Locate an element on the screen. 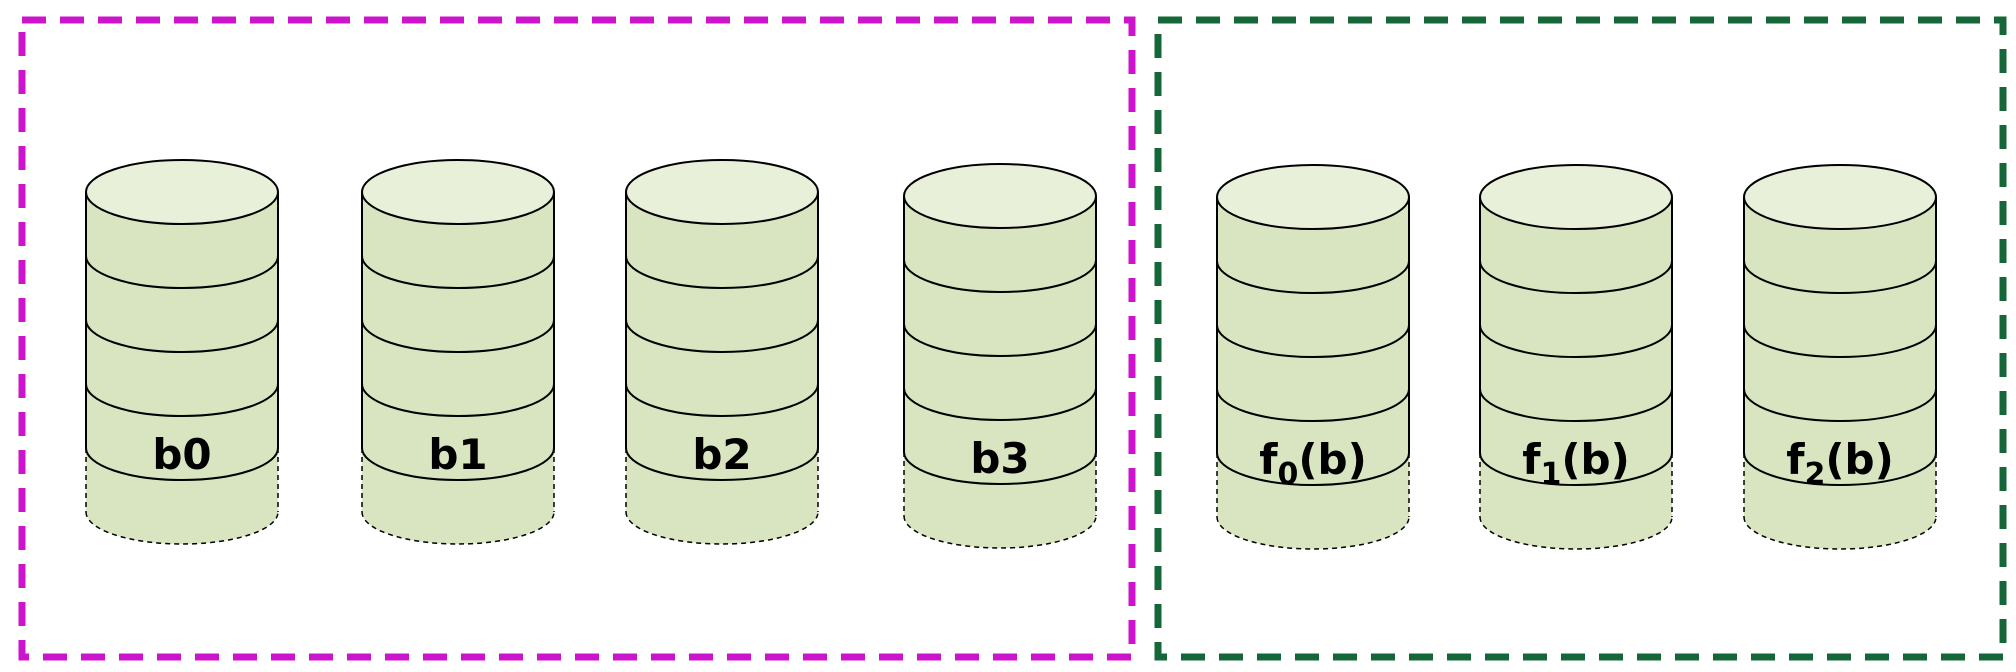  disk-1-0: f0(b) is located at coordinates (1313, 357).